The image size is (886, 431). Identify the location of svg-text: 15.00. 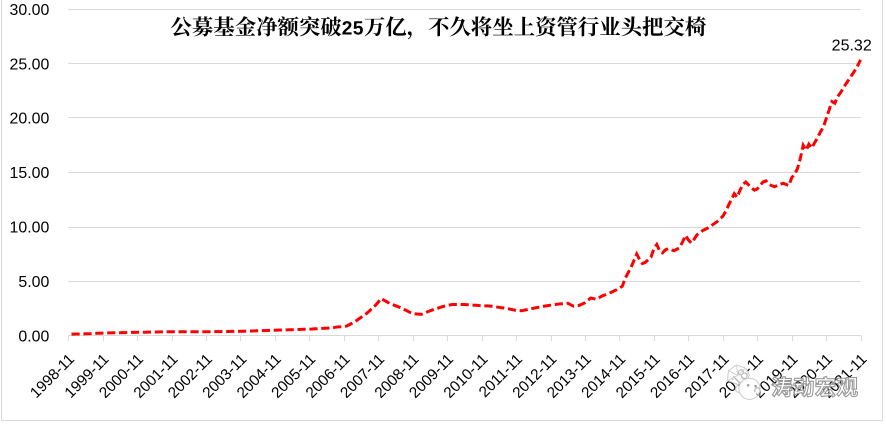
(30, 173).